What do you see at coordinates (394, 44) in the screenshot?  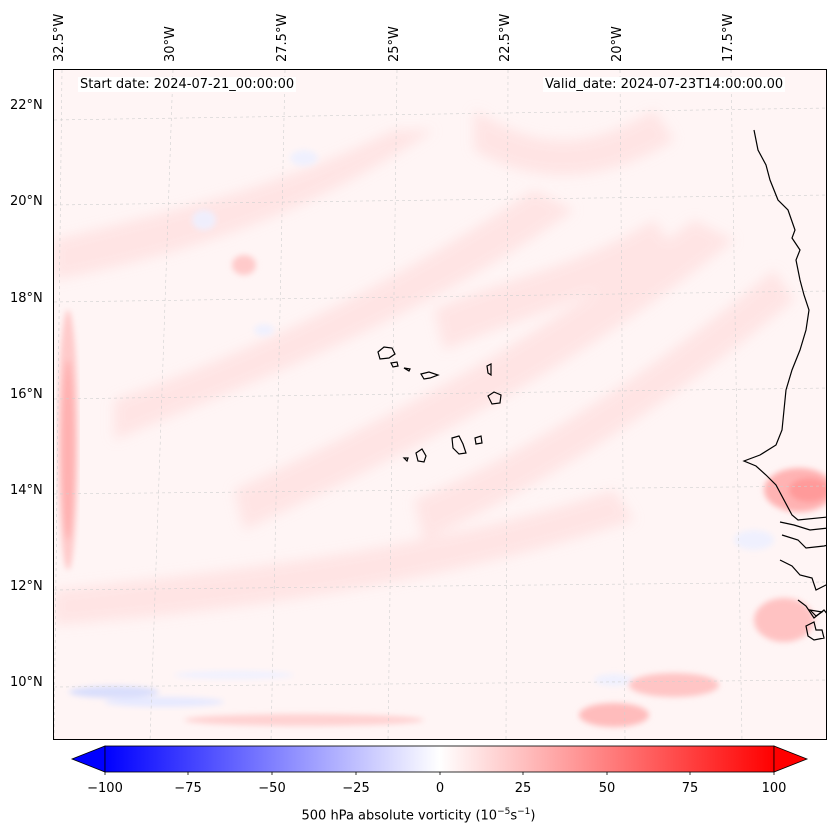 I see `lon-label-25w: 25°W` at bounding box center [394, 44].